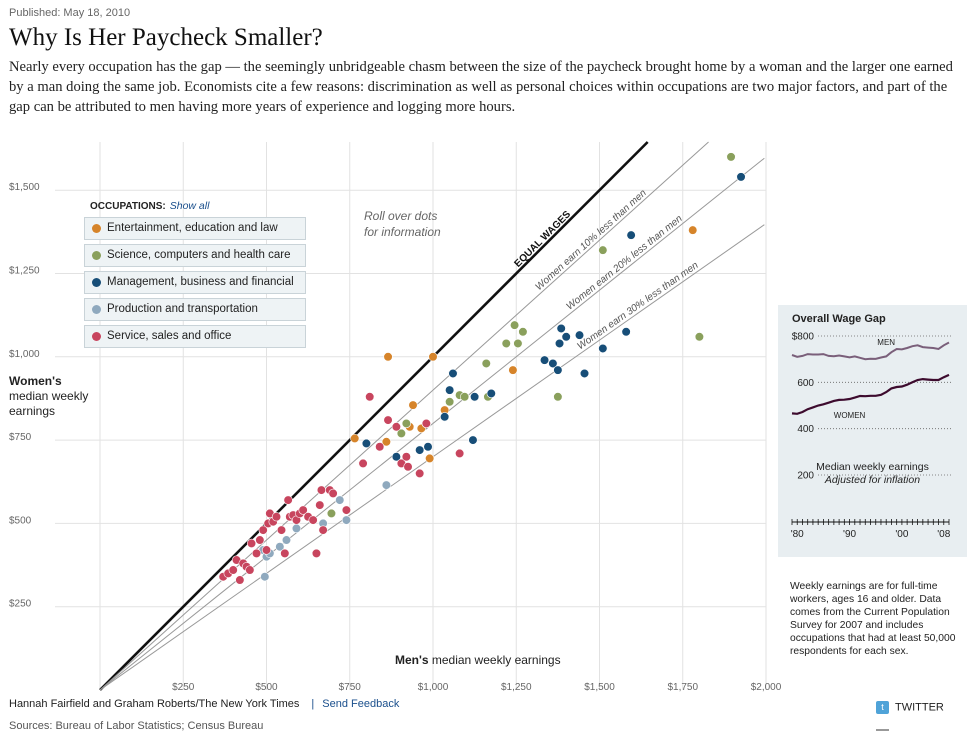  I want to click on legend-item-label: Entertainment, education and law, so click(192, 228).